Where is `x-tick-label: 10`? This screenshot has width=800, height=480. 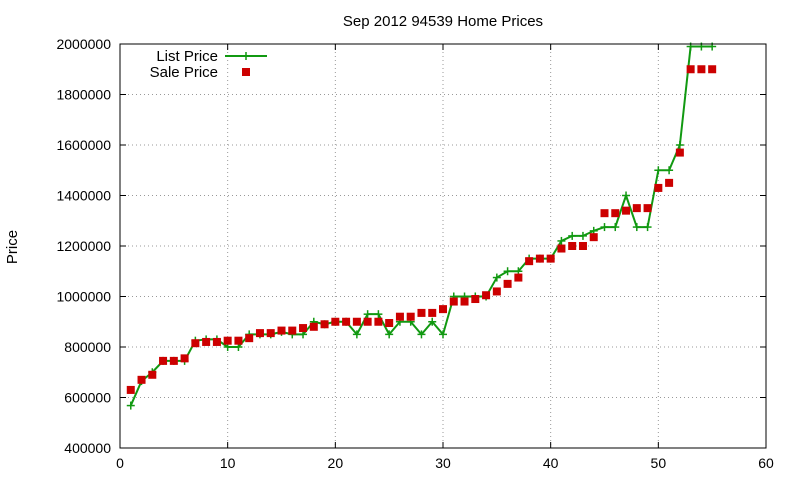
x-tick-label: 10 is located at coordinates (228, 463).